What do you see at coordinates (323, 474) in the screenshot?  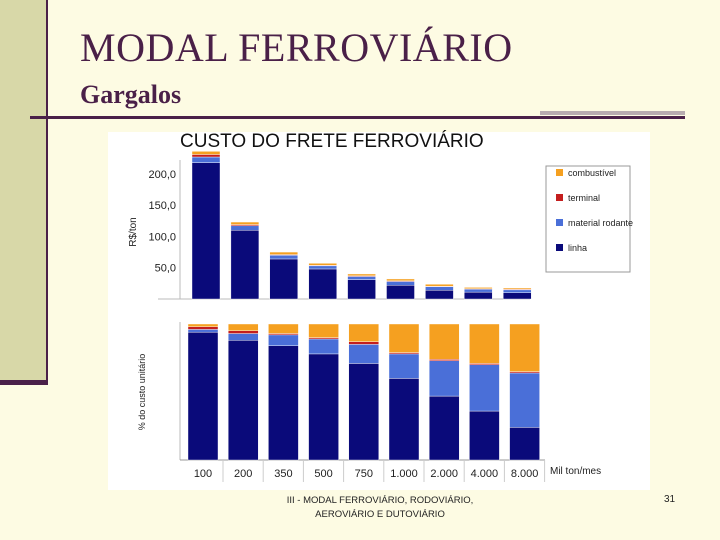 I see `x-tick-label: 500` at bounding box center [323, 474].